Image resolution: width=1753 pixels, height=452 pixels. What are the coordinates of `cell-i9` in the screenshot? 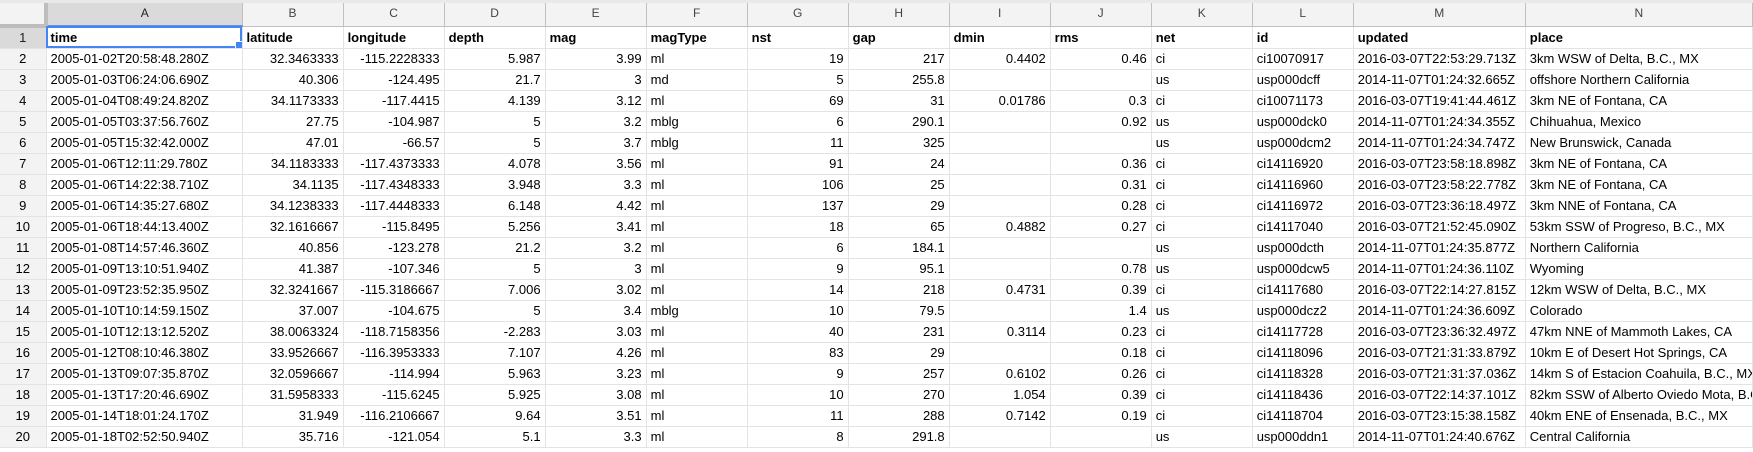 It's located at (1000, 206).